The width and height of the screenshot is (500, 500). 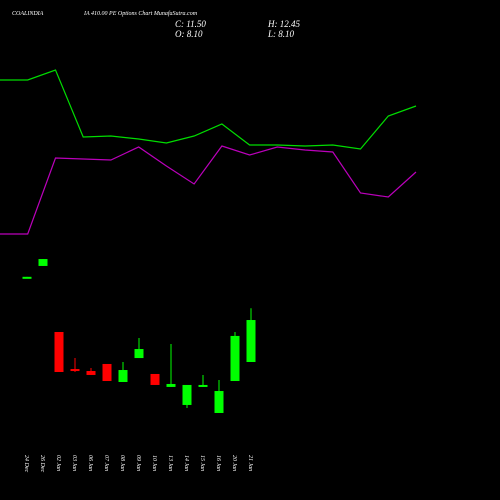 What do you see at coordinates (154, 463) in the screenshot?
I see `x-tick-label: 10 Jan` at bounding box center [154, 463].